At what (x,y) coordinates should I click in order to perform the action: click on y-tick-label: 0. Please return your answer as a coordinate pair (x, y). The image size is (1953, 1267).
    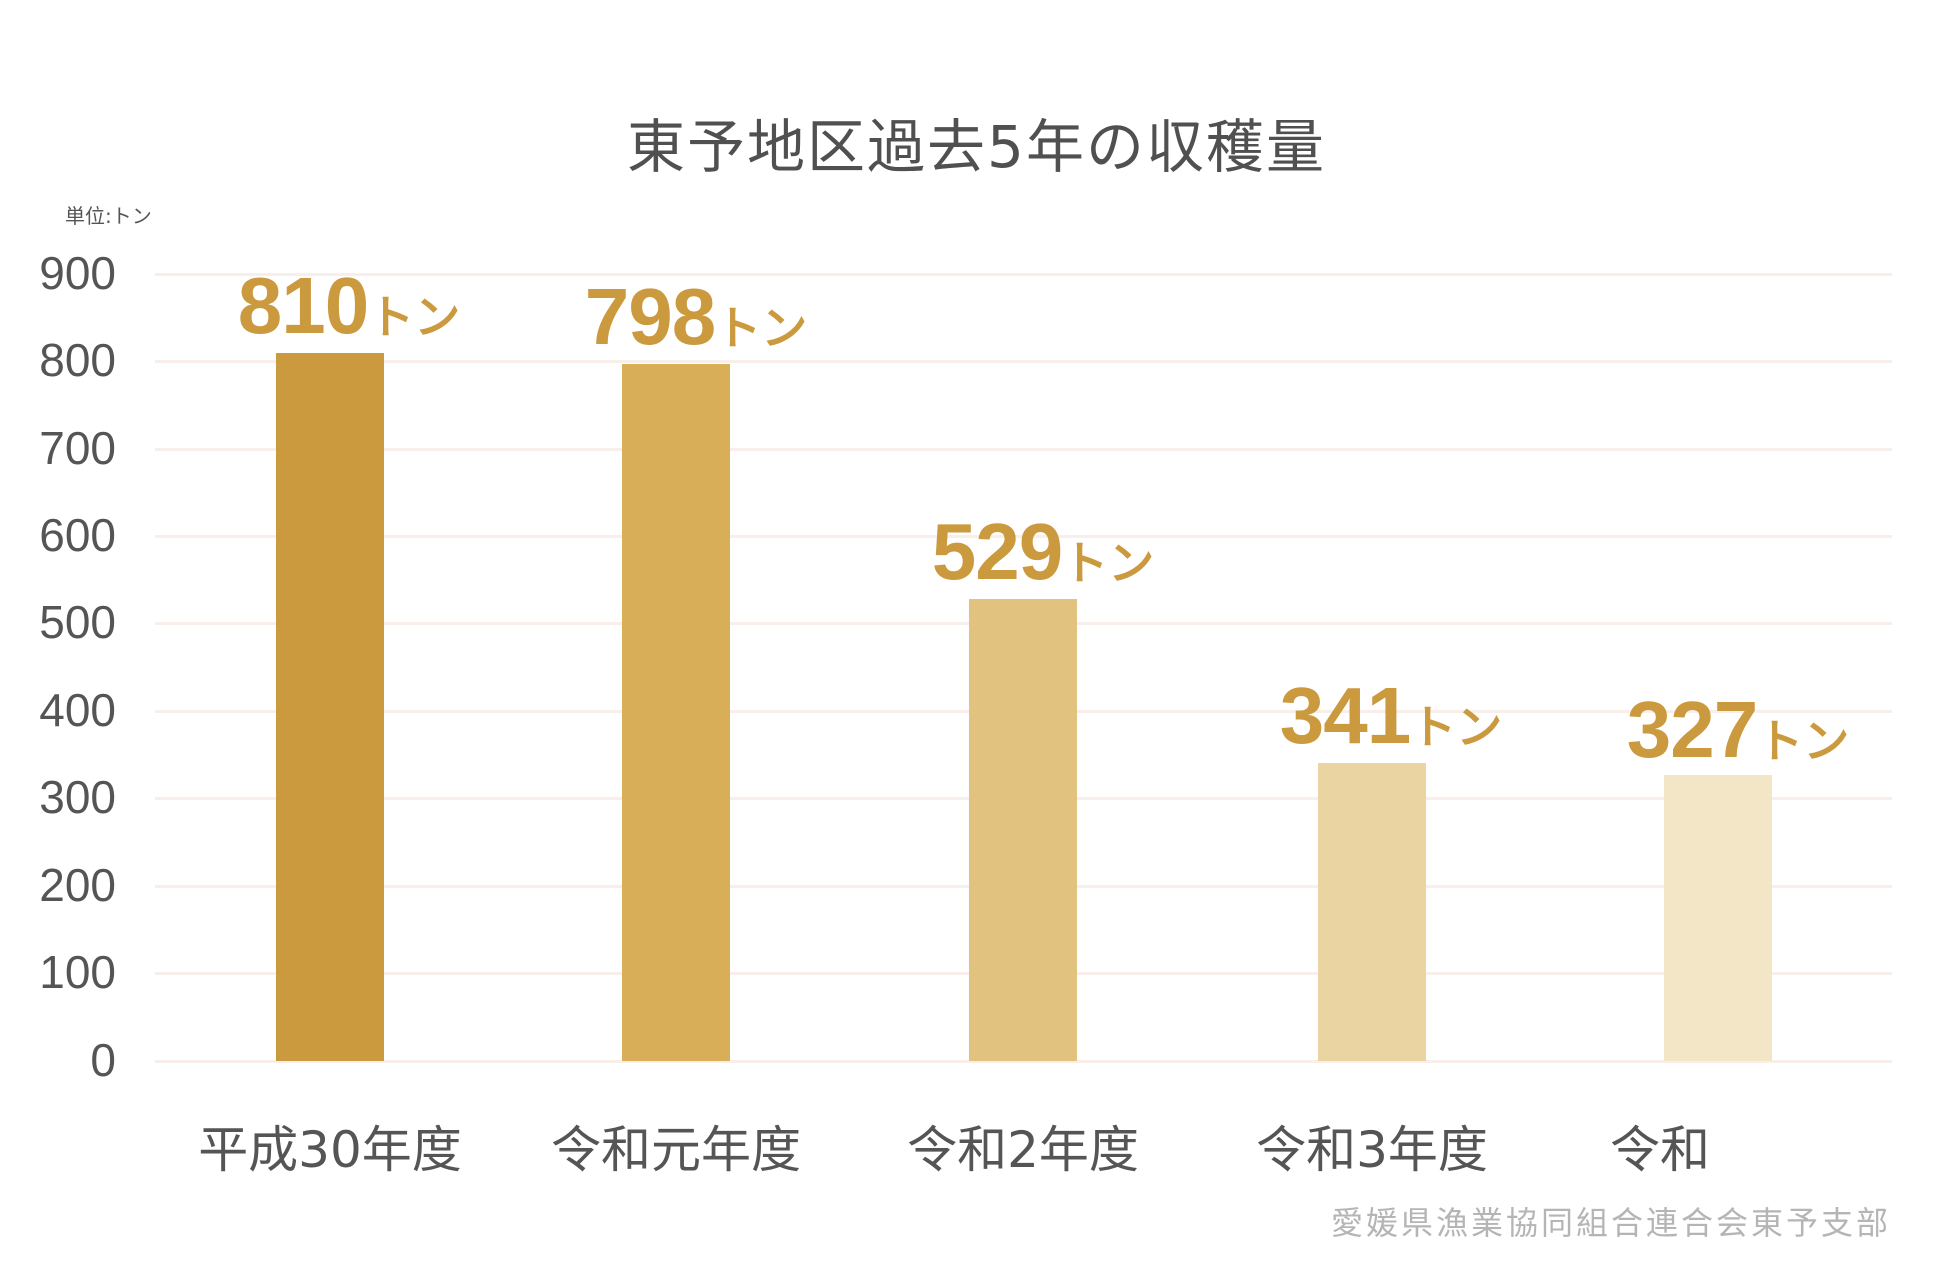
    Looking at the image, I should click on (103, 1060).